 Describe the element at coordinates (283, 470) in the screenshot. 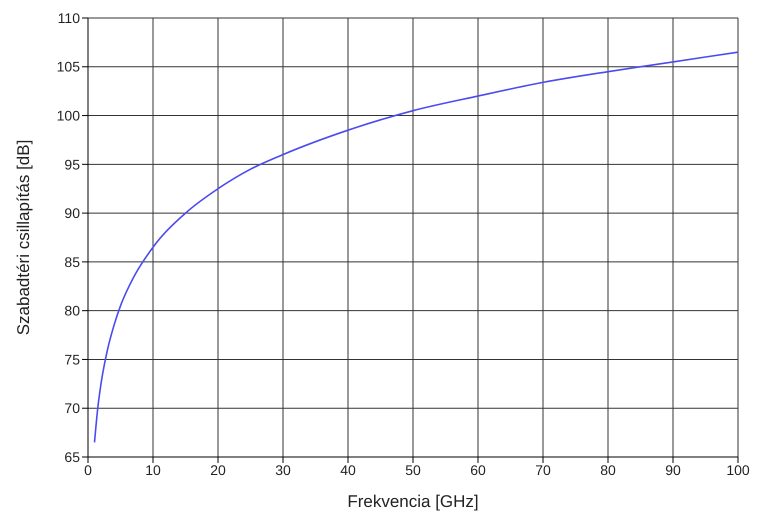

I see `x-tick-label: 30` at that location.